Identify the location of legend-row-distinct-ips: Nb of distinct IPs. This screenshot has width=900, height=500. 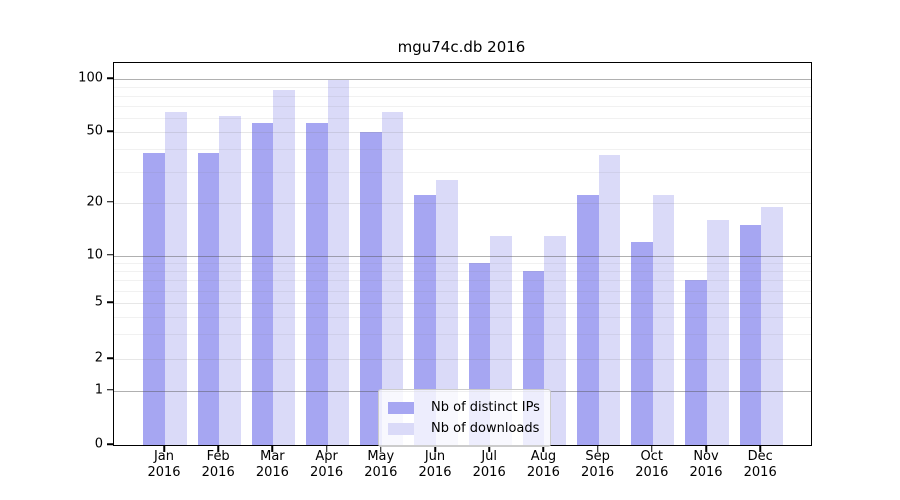
(464, 407).